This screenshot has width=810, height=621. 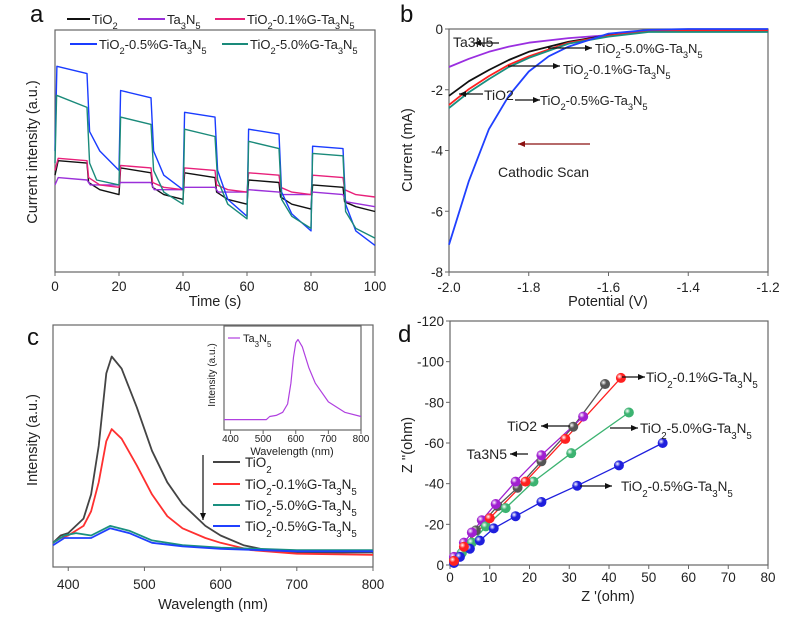 I want to click on x-tick-label: -1.8, so click(x=528, y=287).